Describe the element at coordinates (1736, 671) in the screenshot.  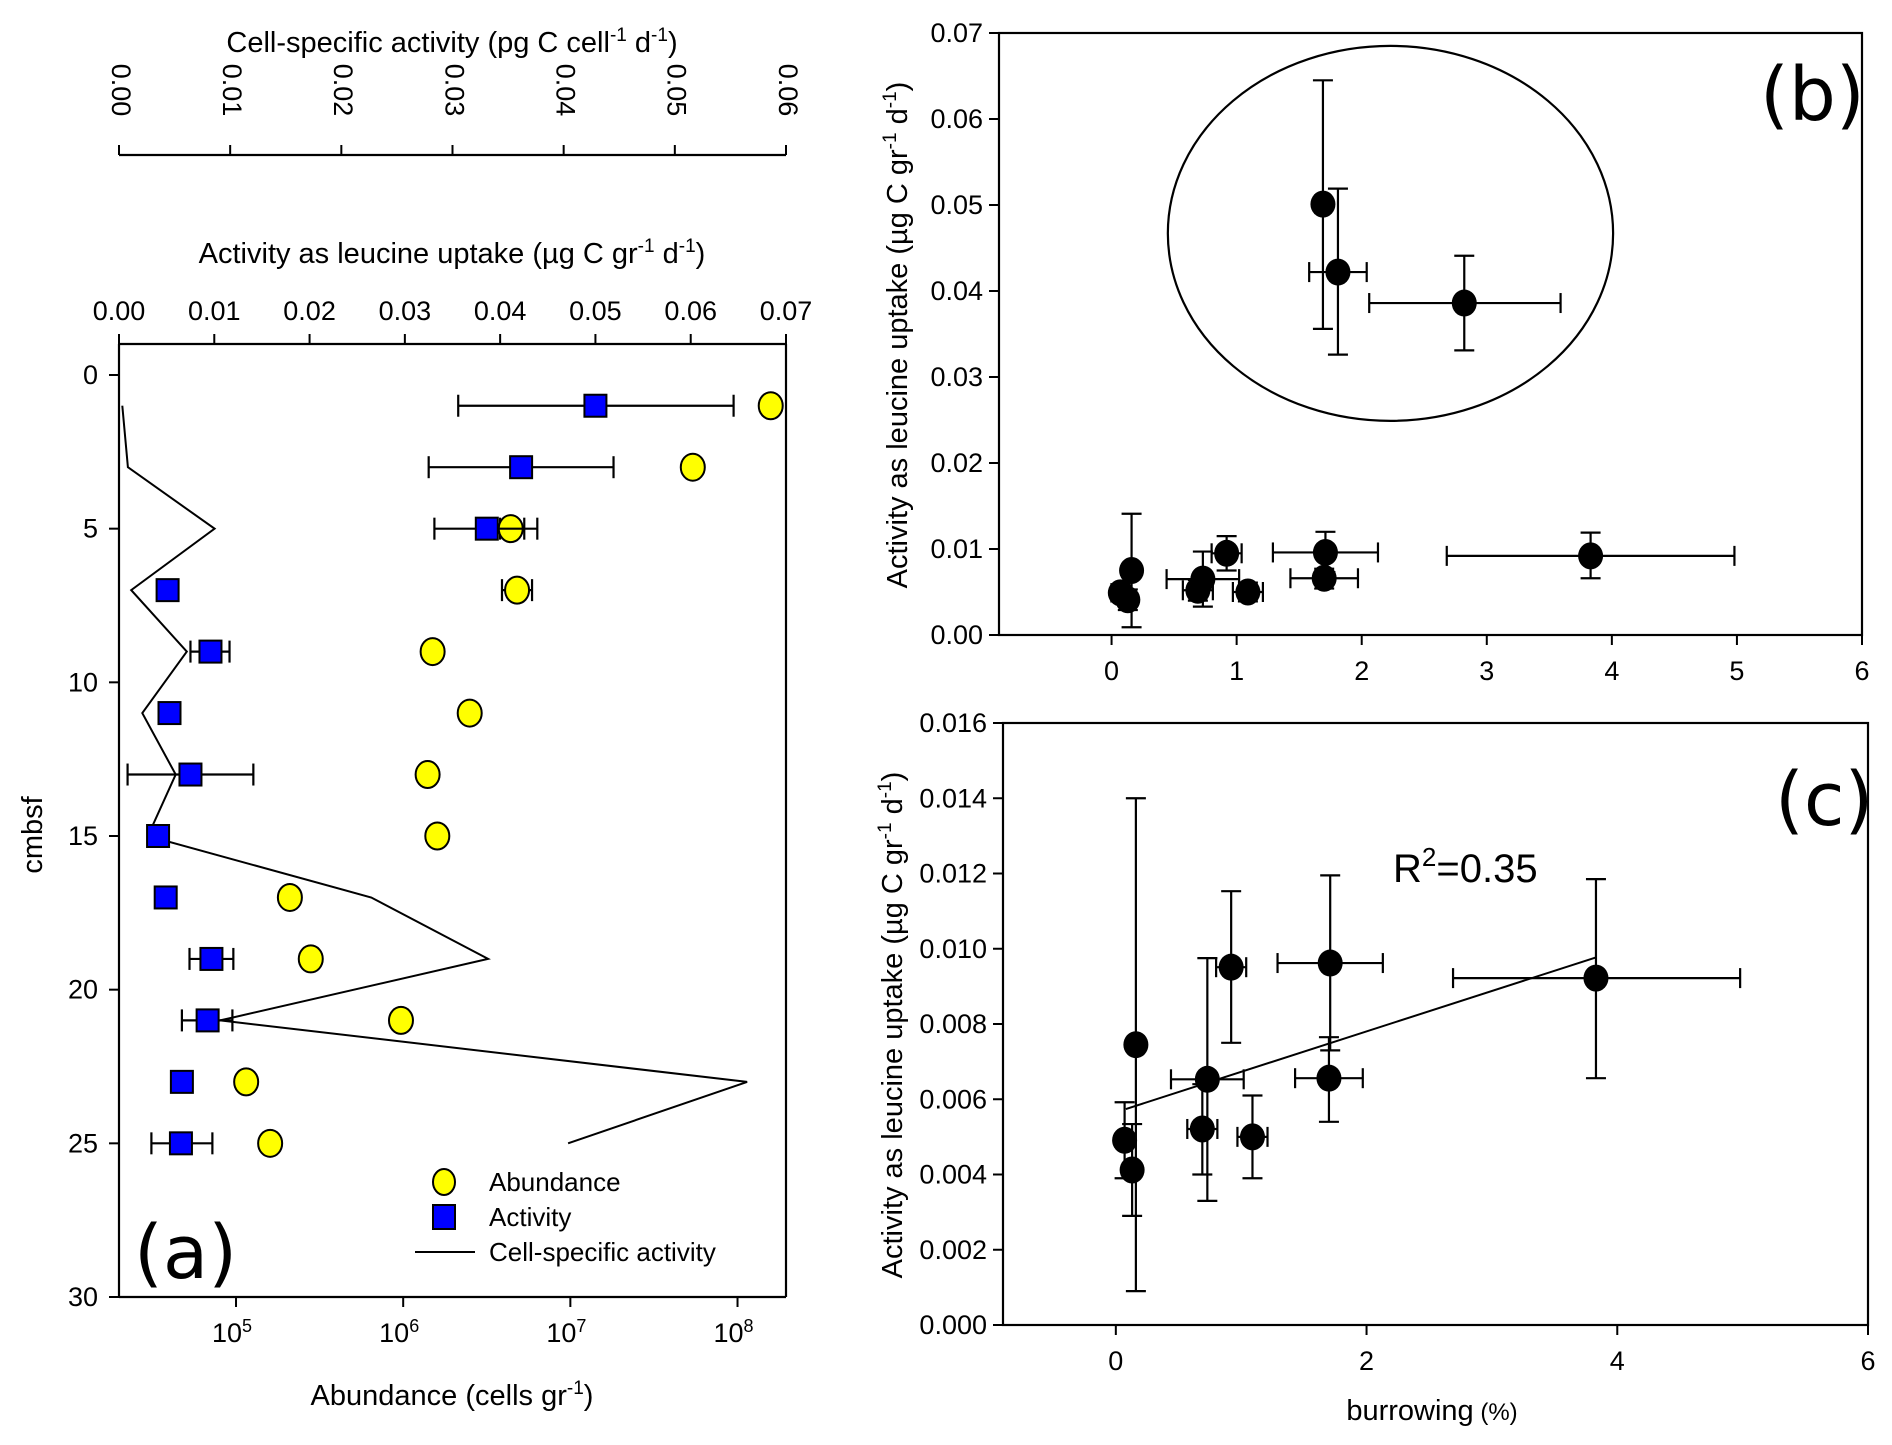
I see `x-tick-label-b: 5` at that location.